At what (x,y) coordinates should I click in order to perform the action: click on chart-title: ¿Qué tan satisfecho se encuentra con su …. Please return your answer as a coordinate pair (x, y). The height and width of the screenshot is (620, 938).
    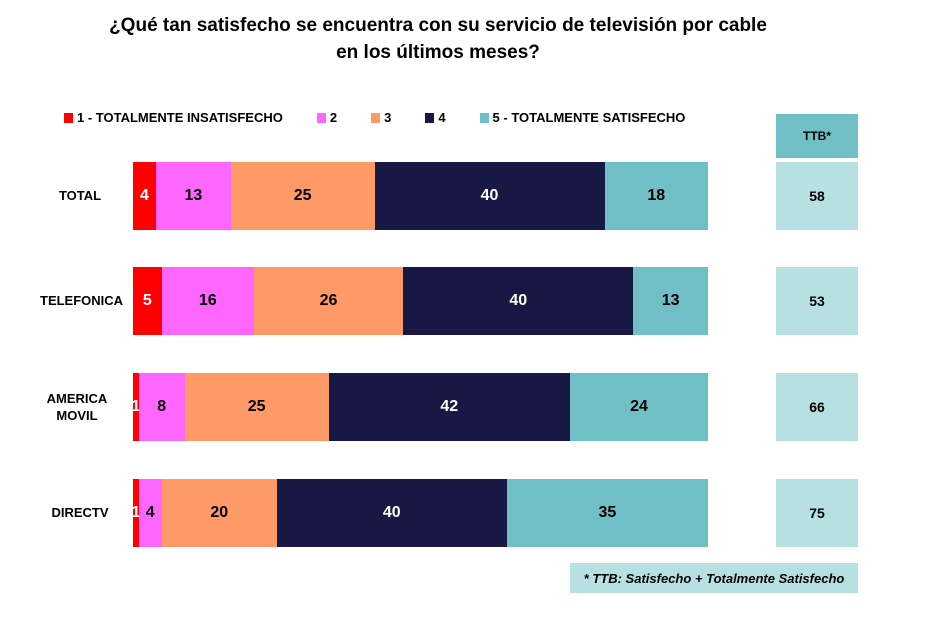
    Looking at the image, I should click on (438, 39).